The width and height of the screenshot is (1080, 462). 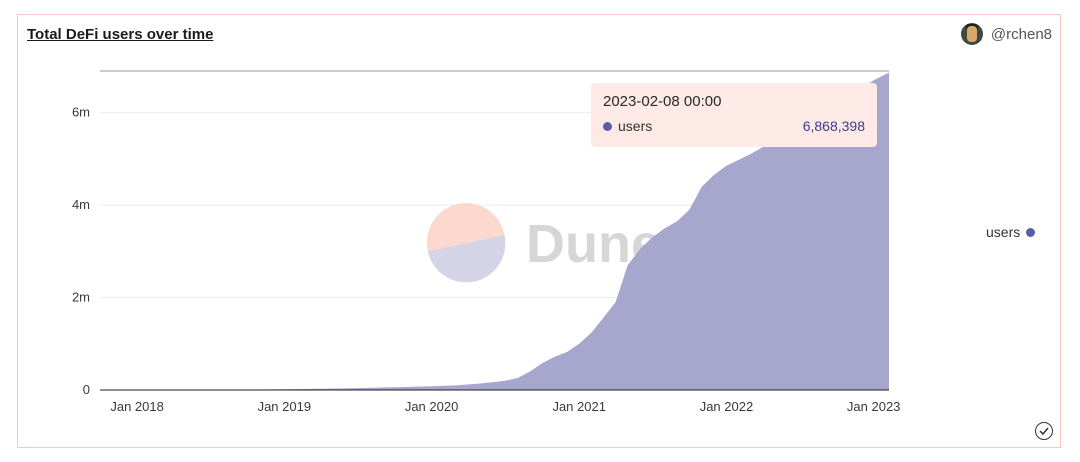 I want to click on x-tick-label: Jan 2019, so click(x=285, y=406).